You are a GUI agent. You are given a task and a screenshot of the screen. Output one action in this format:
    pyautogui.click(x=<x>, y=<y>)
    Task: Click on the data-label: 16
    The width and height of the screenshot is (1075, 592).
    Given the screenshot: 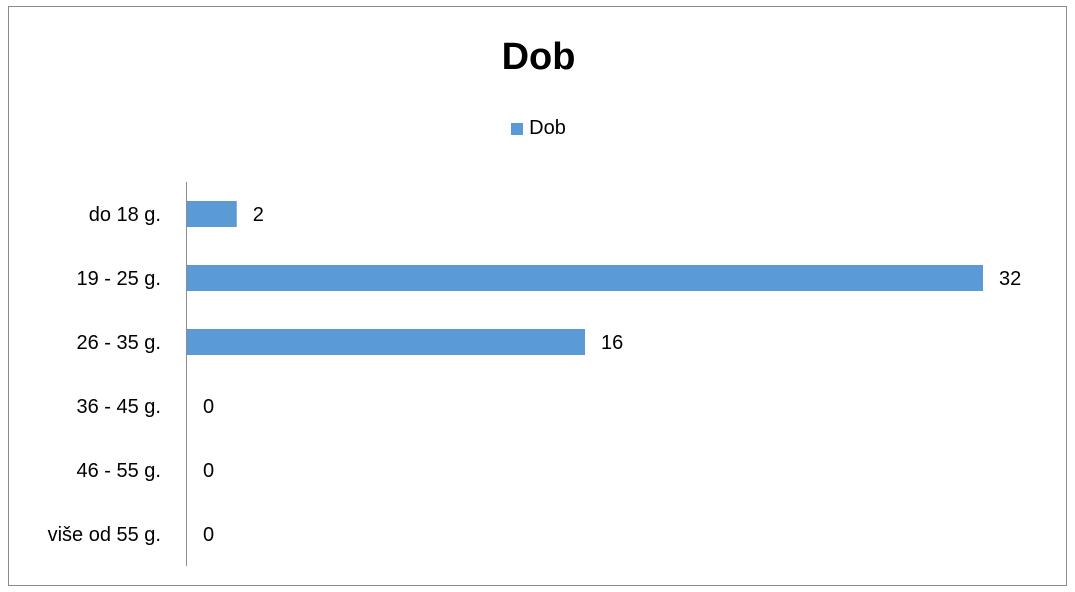 What is the action you would take?
    pyautogui.click(x=612, y=343)
    